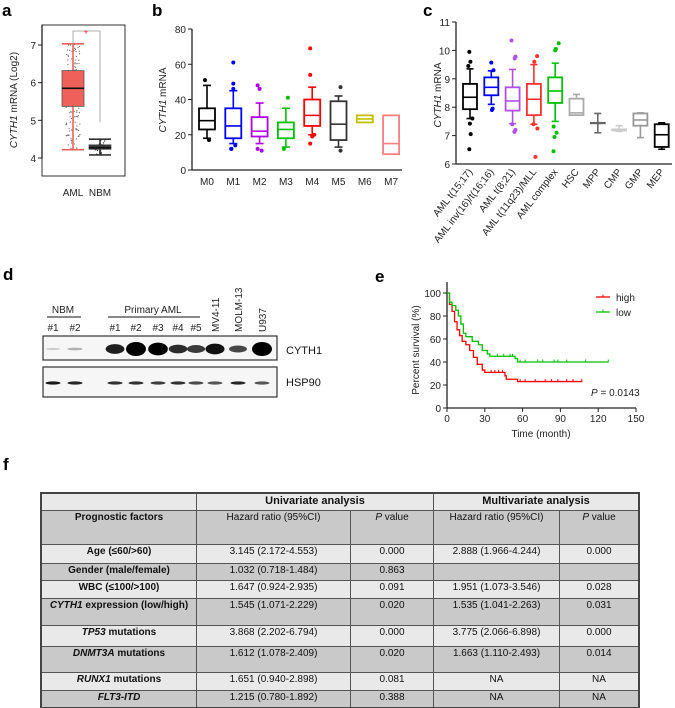 Image resolution: width=675 pixels, height=708 pixels. I want to click on p-symbol: P, so click(594, 393).